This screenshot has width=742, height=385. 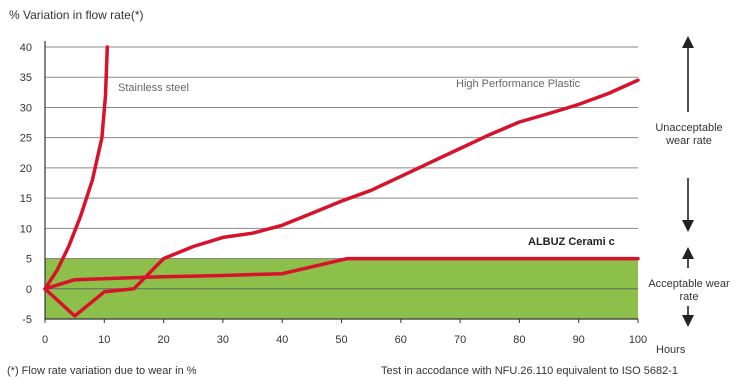 I want to click on acceptable-arrow-down-icon, so click(x=688, y=321).